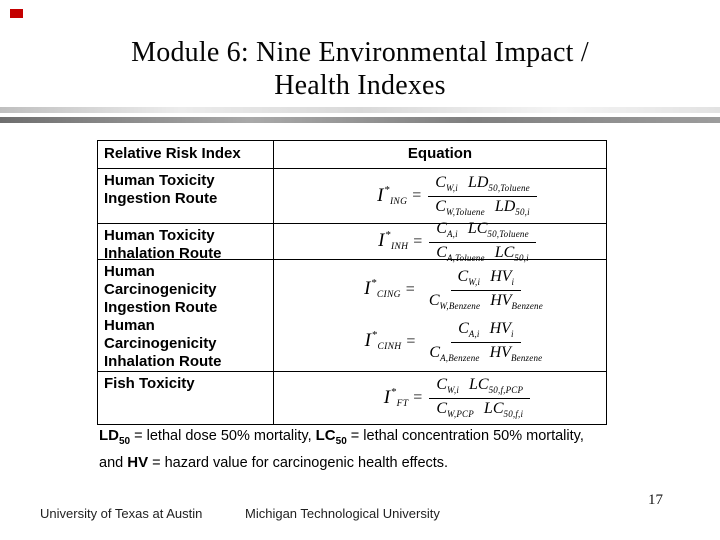 This screenshot has width=720, height=540. Describe the element at coordinates (121, 513) in the screenshot. I see `footer-university-texas: University of Texas at Austin` at that location.